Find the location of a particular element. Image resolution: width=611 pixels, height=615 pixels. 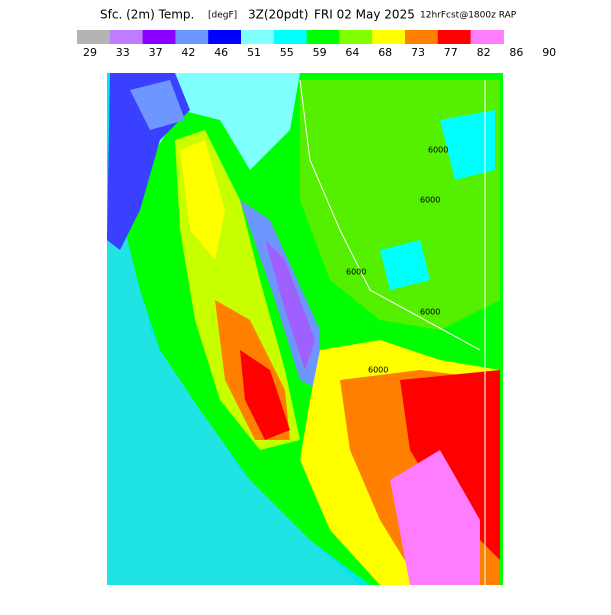

title-field: Sfc. (2m) Temp. is located at coordinates (147, 15).